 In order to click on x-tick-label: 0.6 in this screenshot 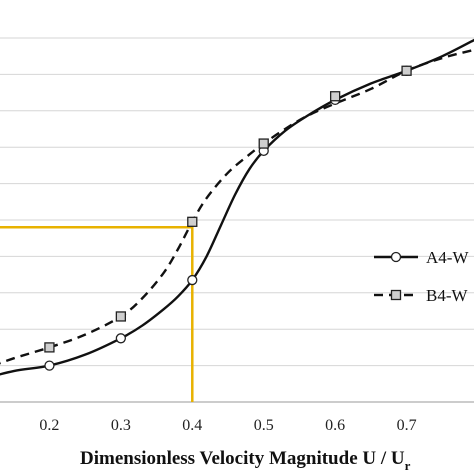, I will do `click(335, 425)`.